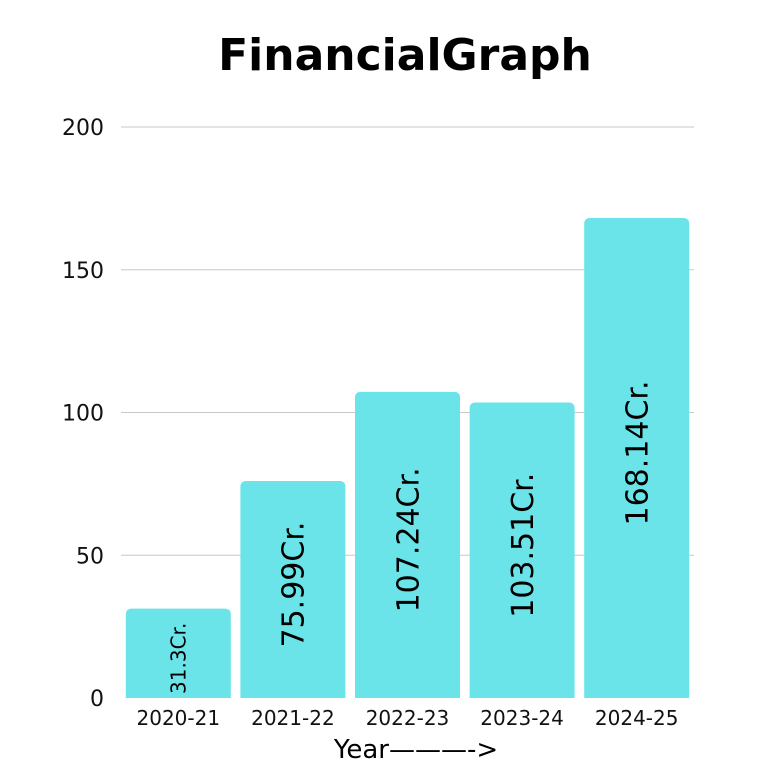 The width and height of the screenshot is (768, 781). What do you see at coordinates (522, 718) in the screenshot?
I see `x-tick-label: 2023-24` at bounding box center [522, 718].